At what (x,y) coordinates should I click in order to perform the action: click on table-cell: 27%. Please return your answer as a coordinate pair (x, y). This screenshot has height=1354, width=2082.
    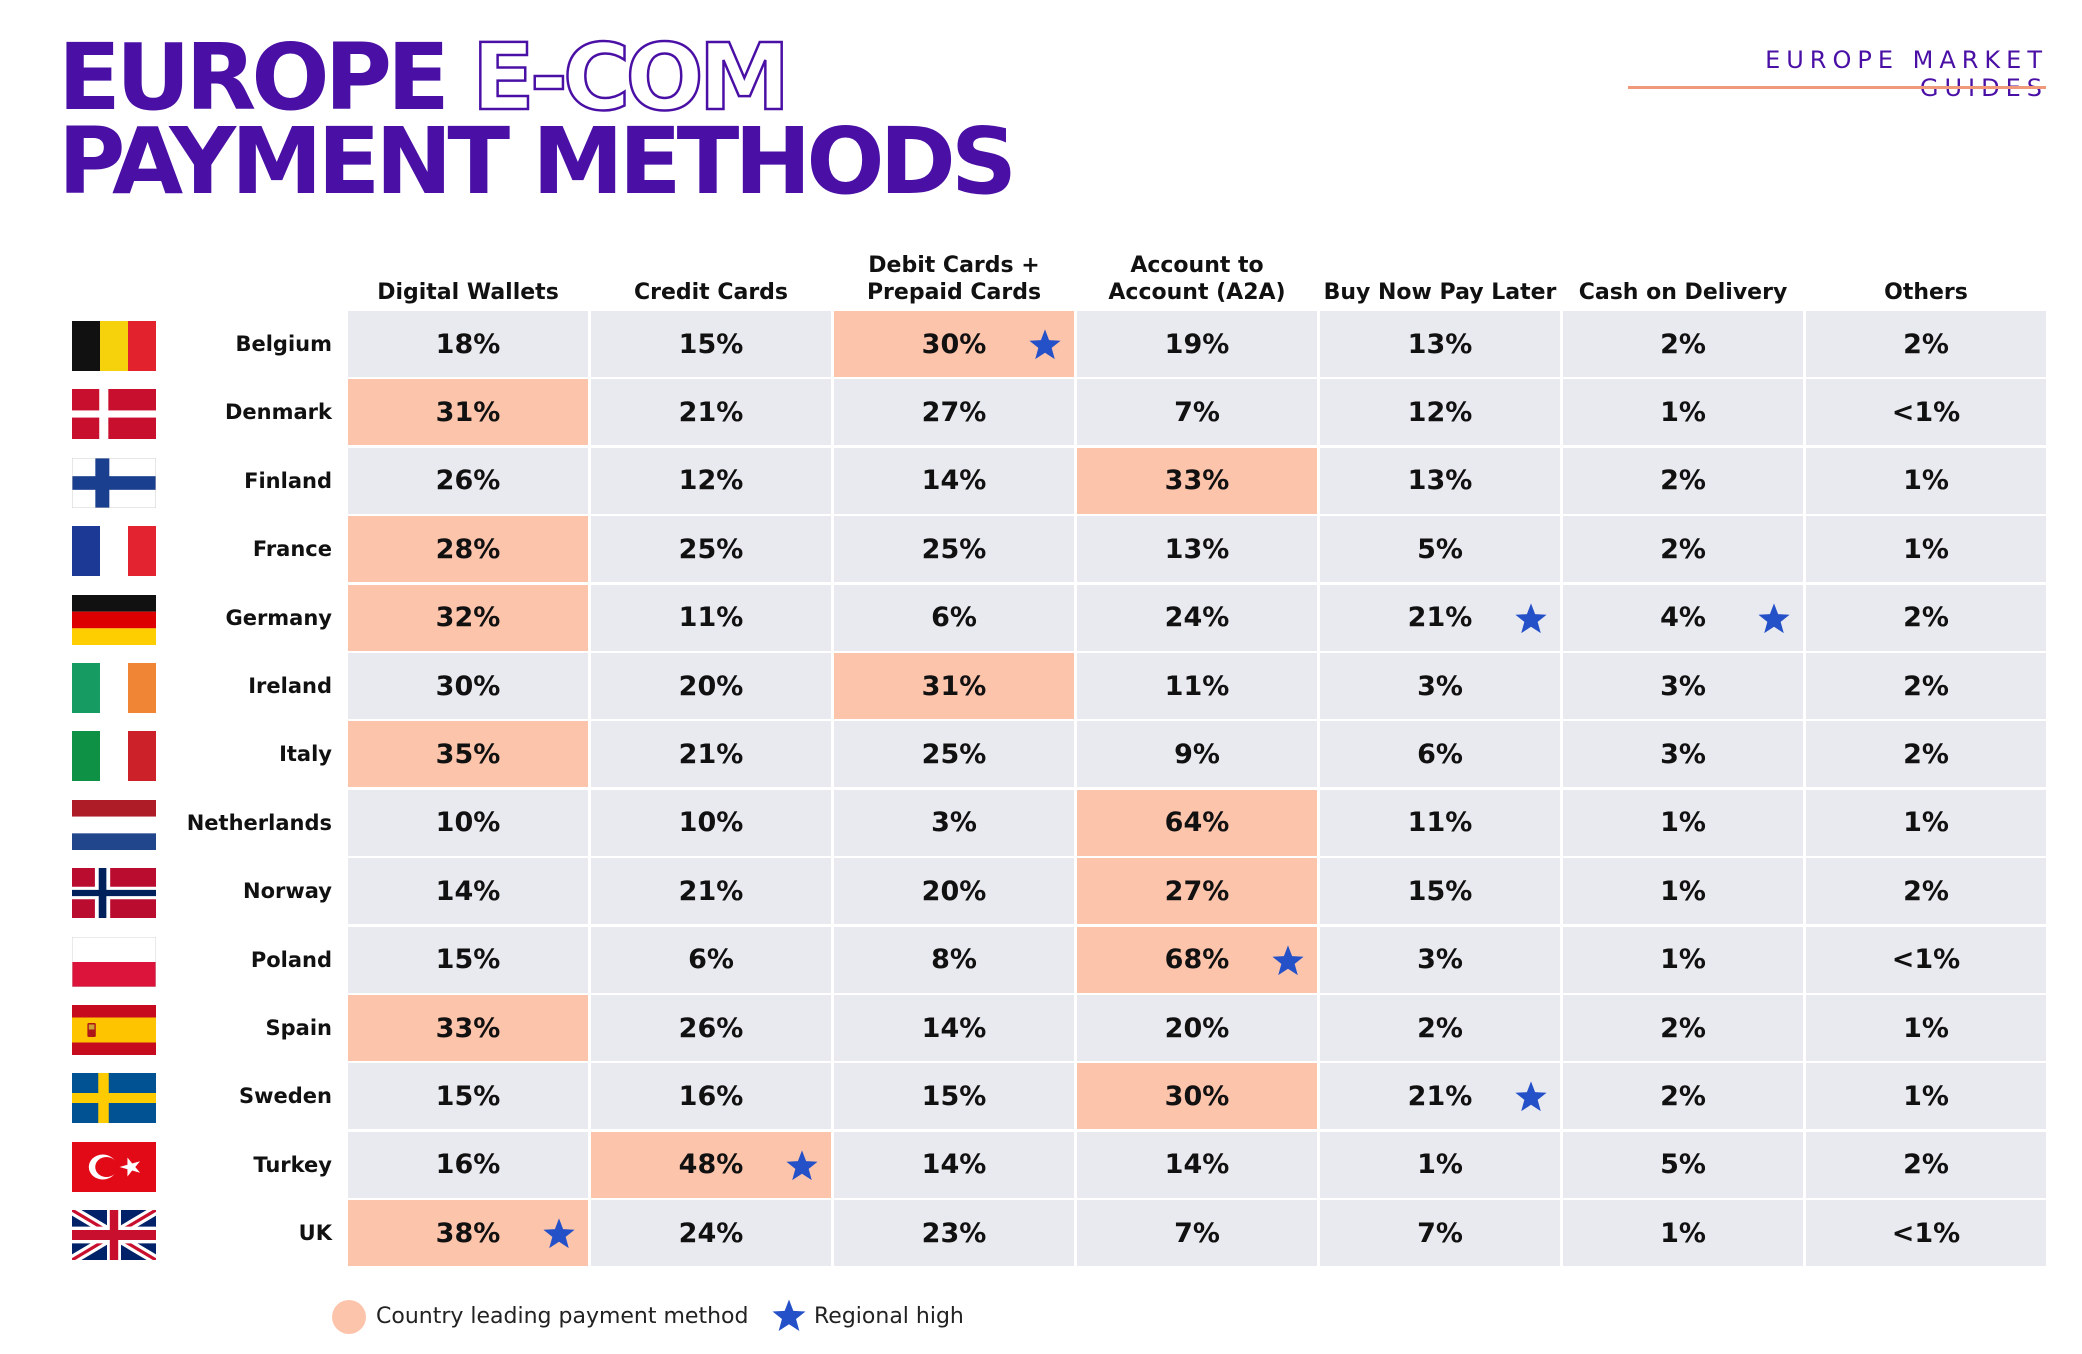
    Looking at the image, I should click on (954, 412).